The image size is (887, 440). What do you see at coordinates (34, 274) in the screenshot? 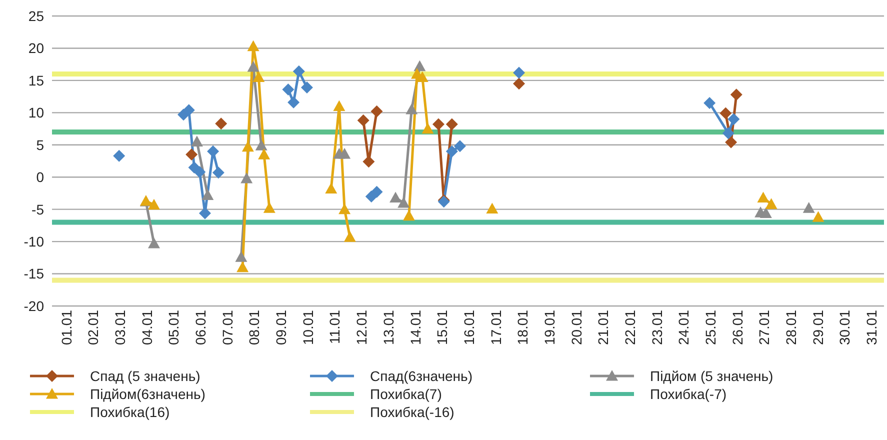
I see `y-tick-label: -15` at bounding box center [34, 274].